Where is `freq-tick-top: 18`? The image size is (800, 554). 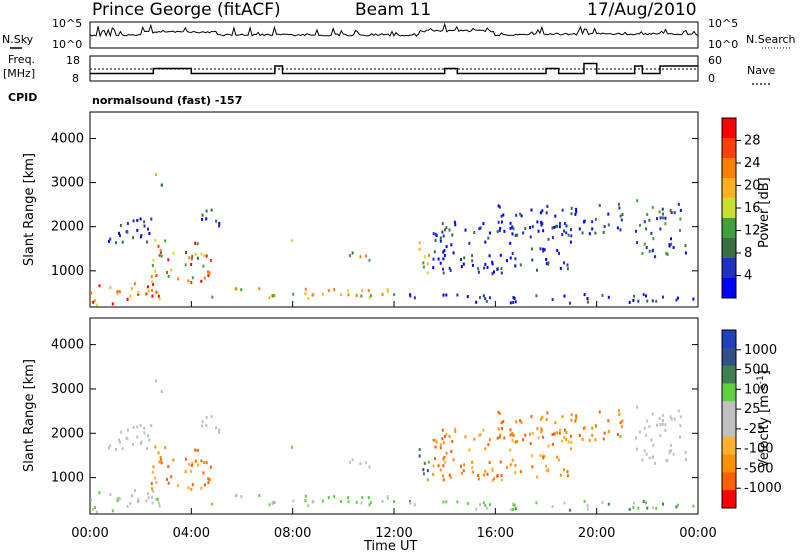 freq-tick-top: 18 is located at coordinates (73, 60).